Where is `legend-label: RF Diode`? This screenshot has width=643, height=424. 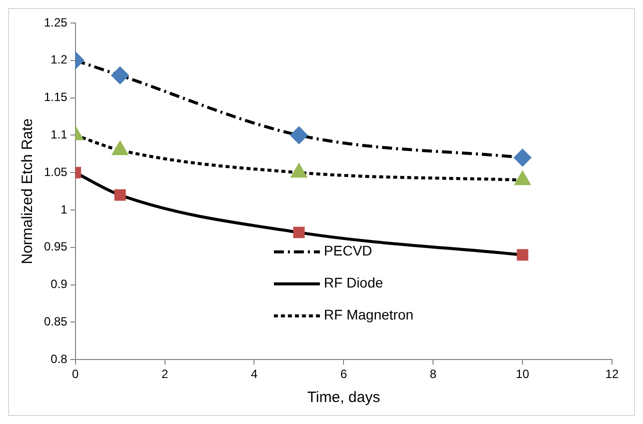
legend-label: RF Diode is located at coordinates (354, 282).